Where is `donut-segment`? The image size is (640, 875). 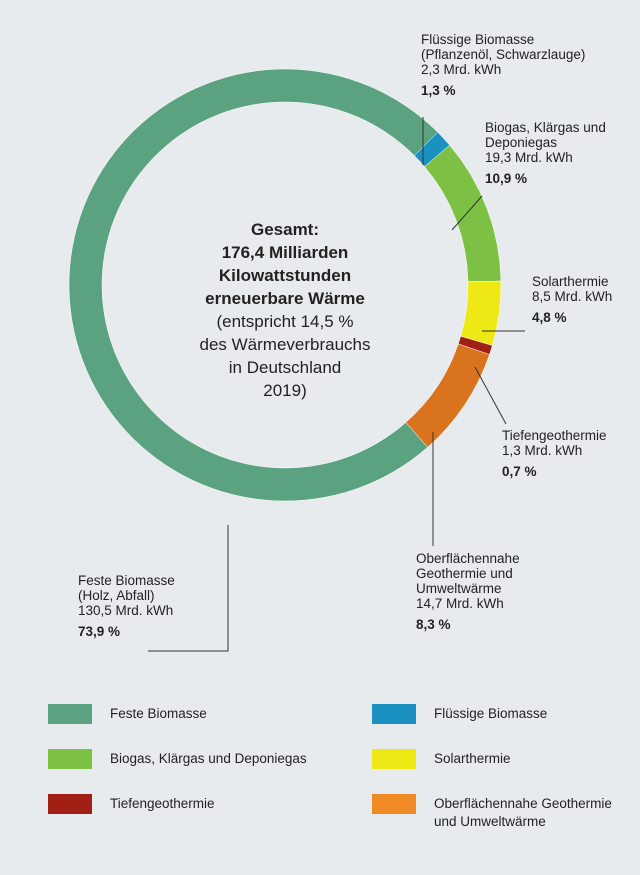 donut-segment is located at coordinates (481, 313).